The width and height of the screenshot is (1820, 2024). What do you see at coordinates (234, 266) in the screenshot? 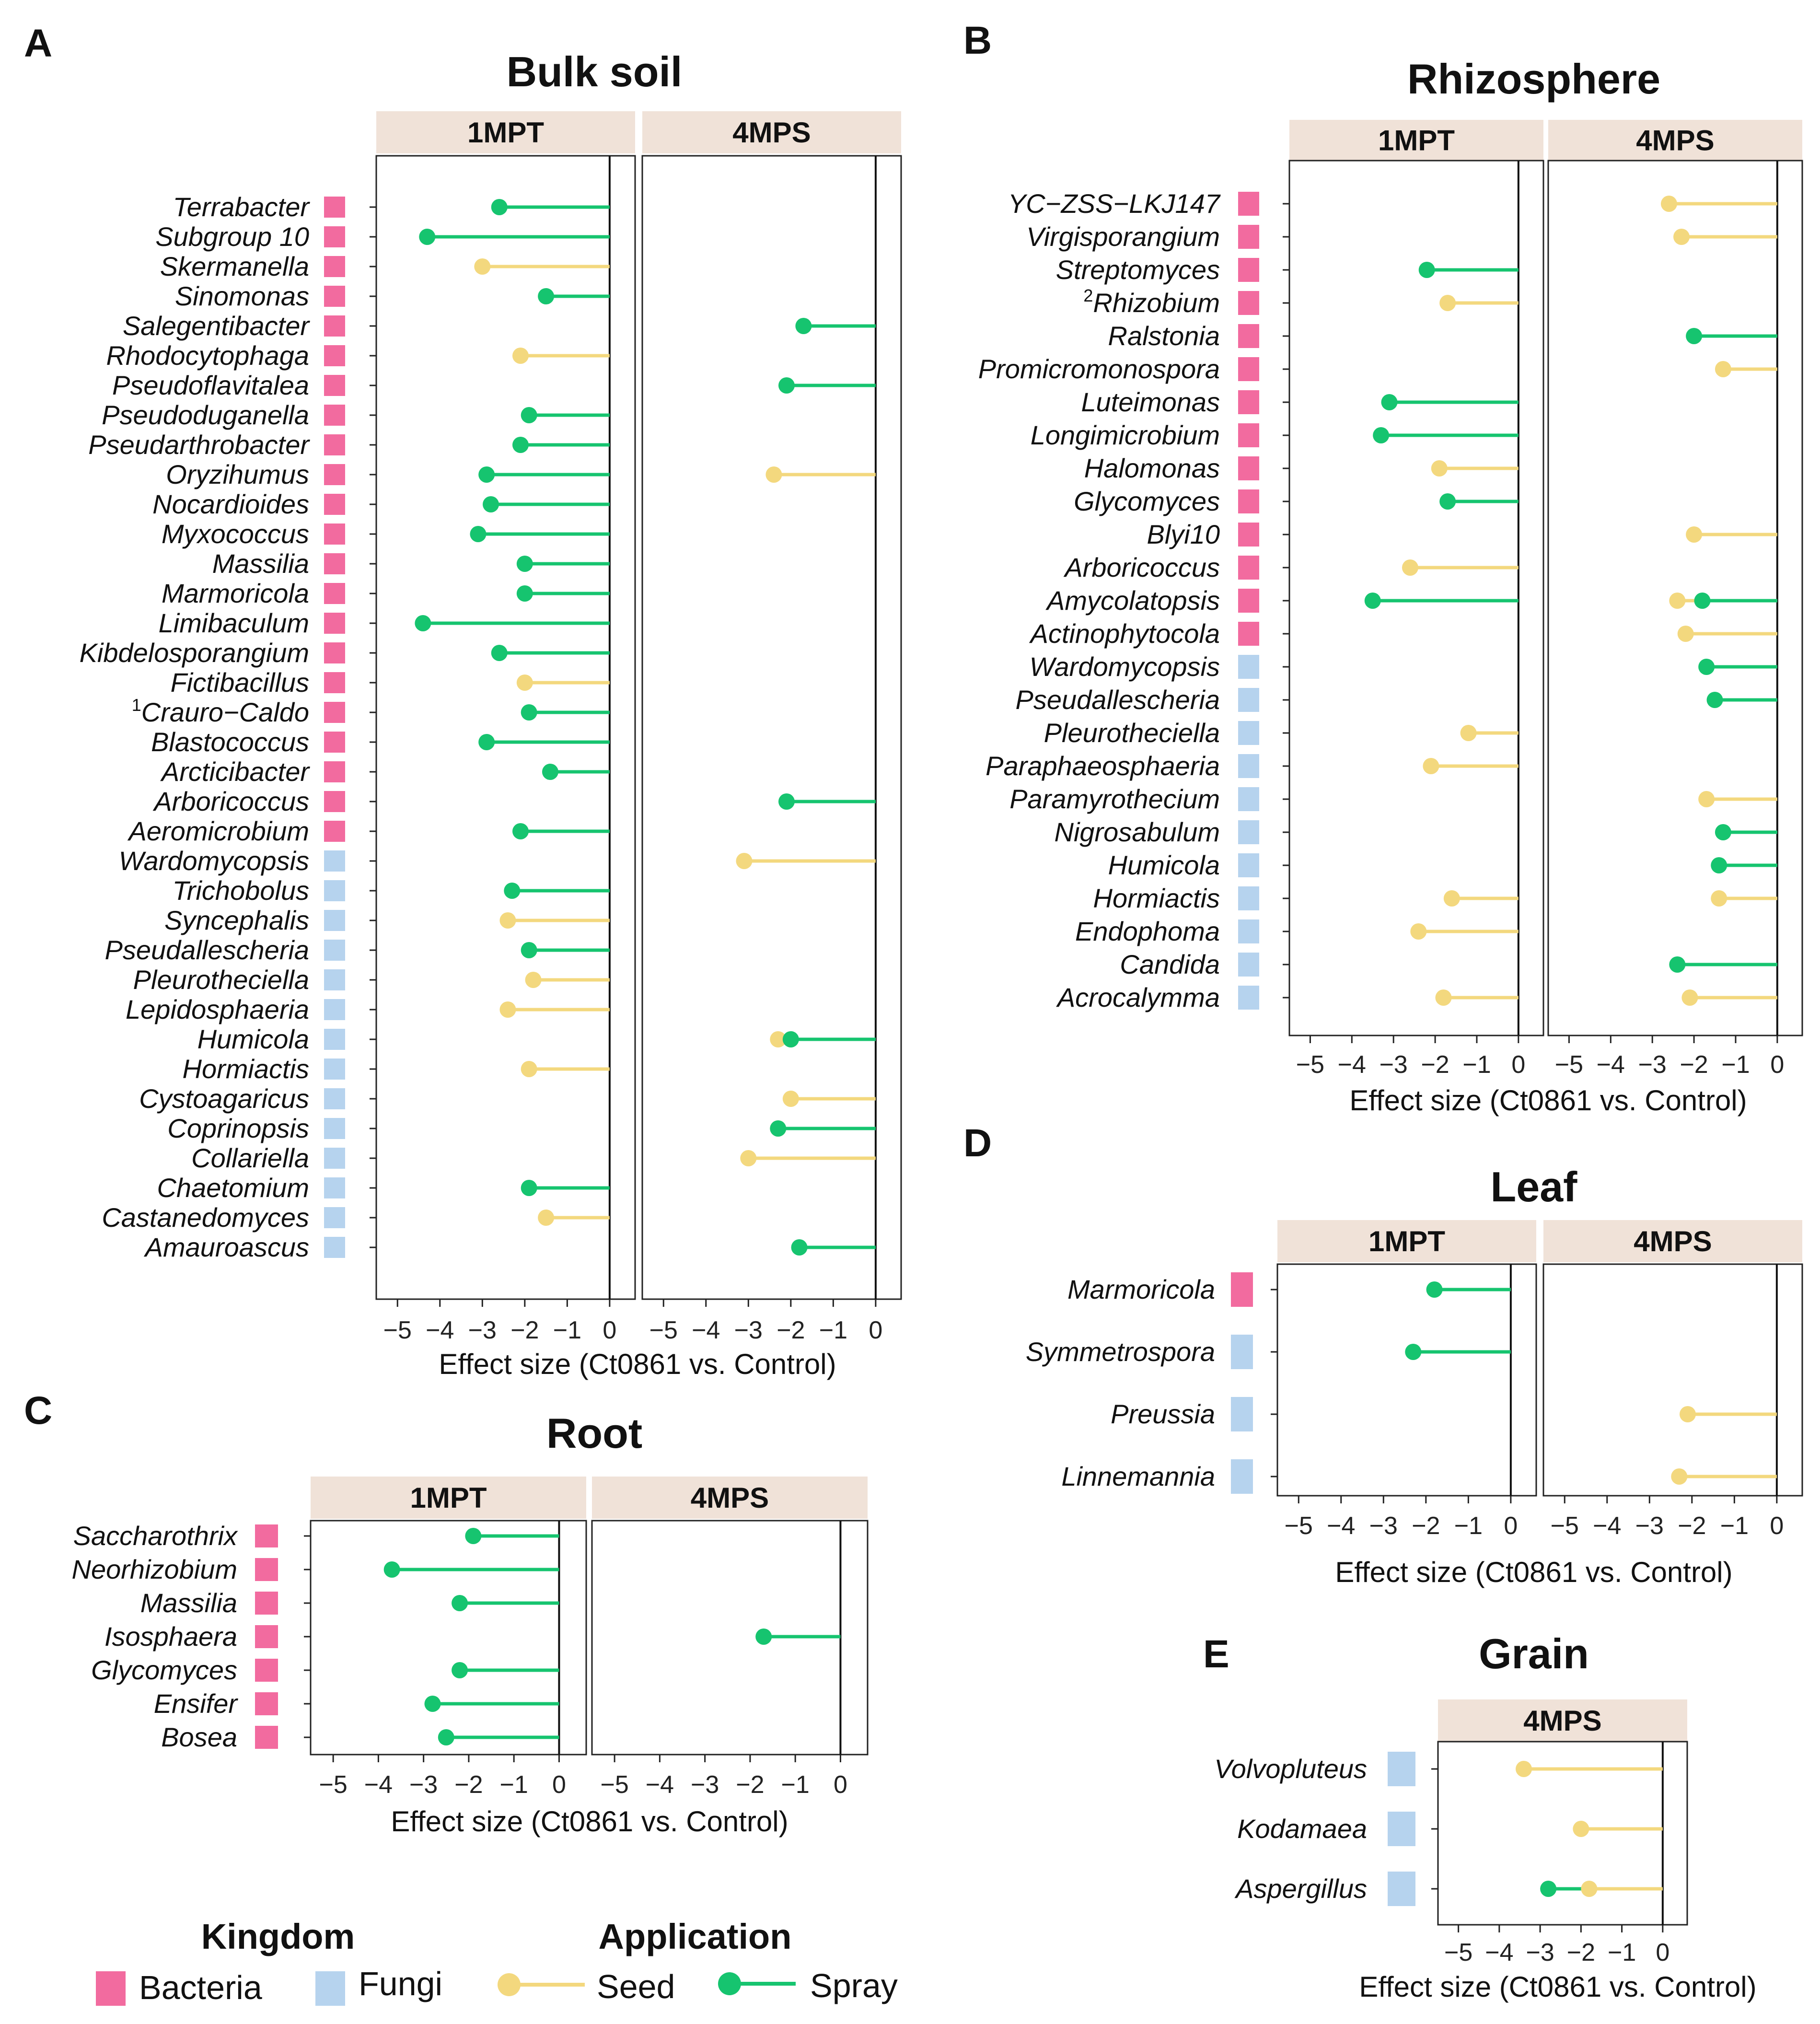
I see `taxon-label: Skermanella` at bounding box center [234, 266].